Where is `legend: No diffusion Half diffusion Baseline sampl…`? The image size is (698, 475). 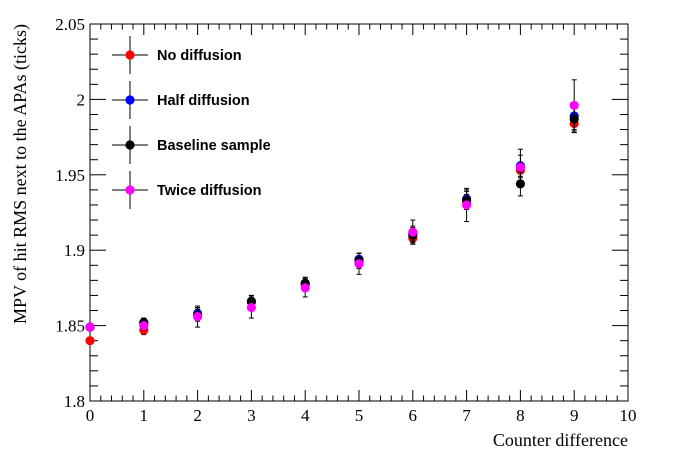 legend: No diffusion Half diffusion Baseline sampl… is located at coordinates (191, 122).